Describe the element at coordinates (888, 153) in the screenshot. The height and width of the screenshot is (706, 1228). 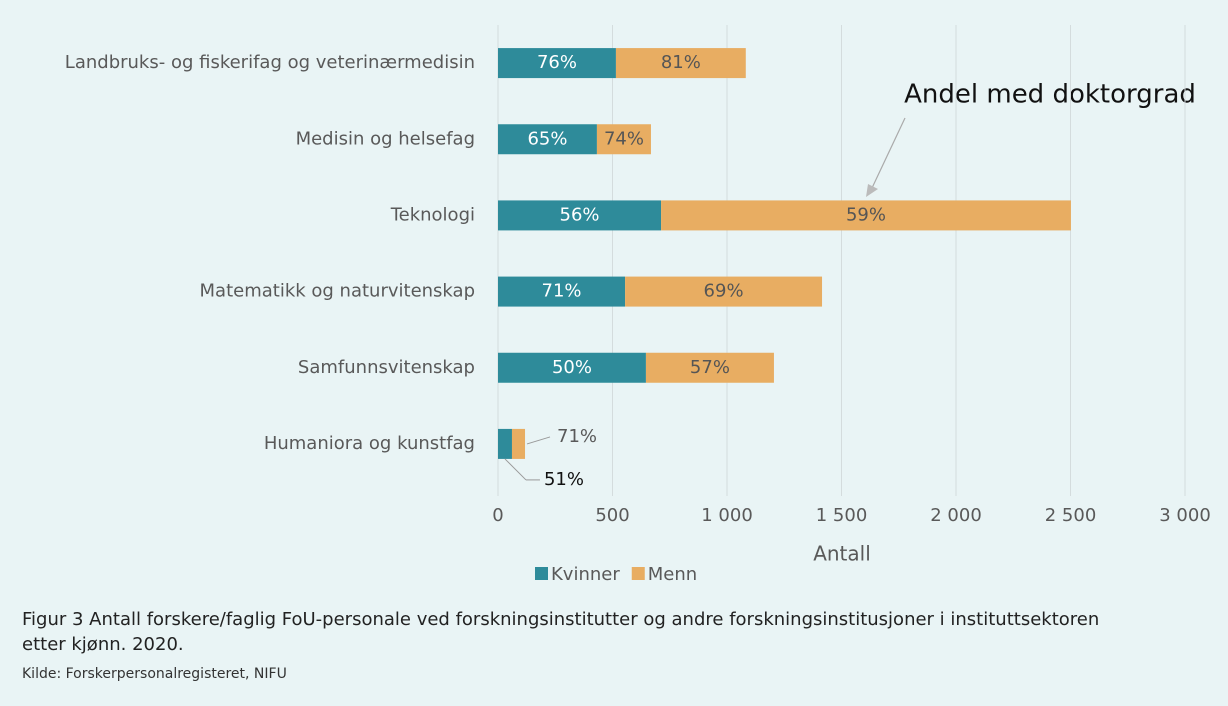
I see `annotation-arrow` at that location.